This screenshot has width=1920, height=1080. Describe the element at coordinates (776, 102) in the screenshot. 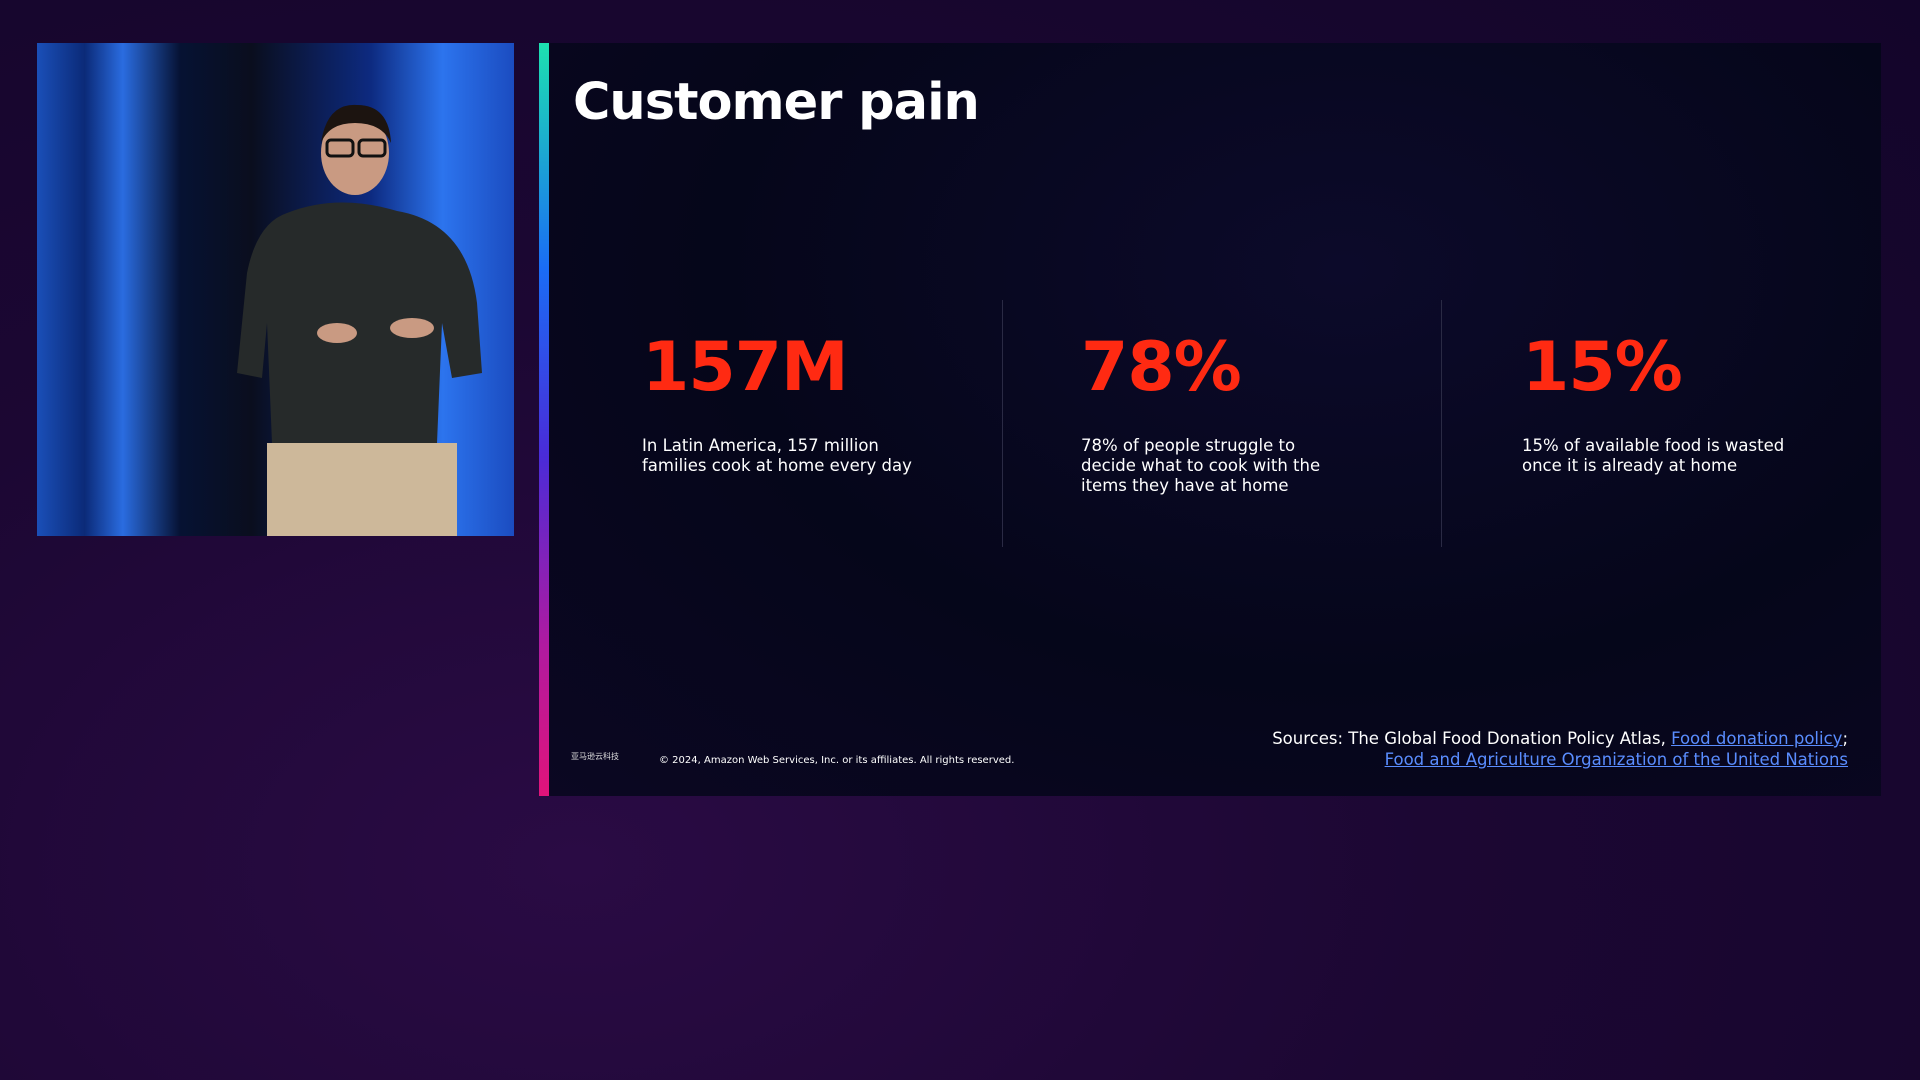

I see `slide-title: Customer pain` at that location.